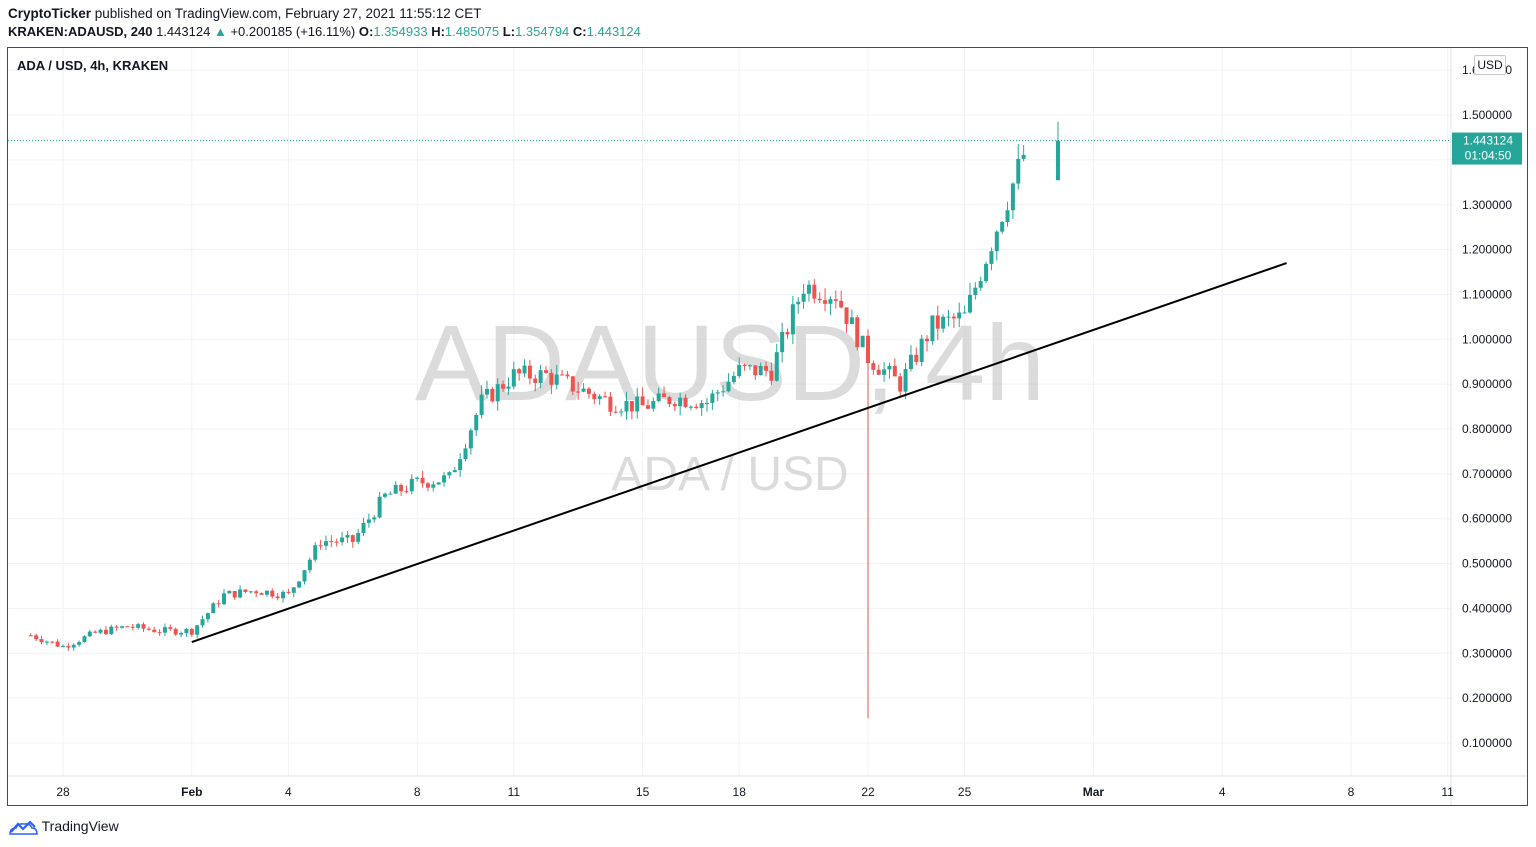 This screenshot has height=847, width=1536. Describe the element at coordinates (965, 792) in the screenshot. I see `time-tick-label: 25` at that location.